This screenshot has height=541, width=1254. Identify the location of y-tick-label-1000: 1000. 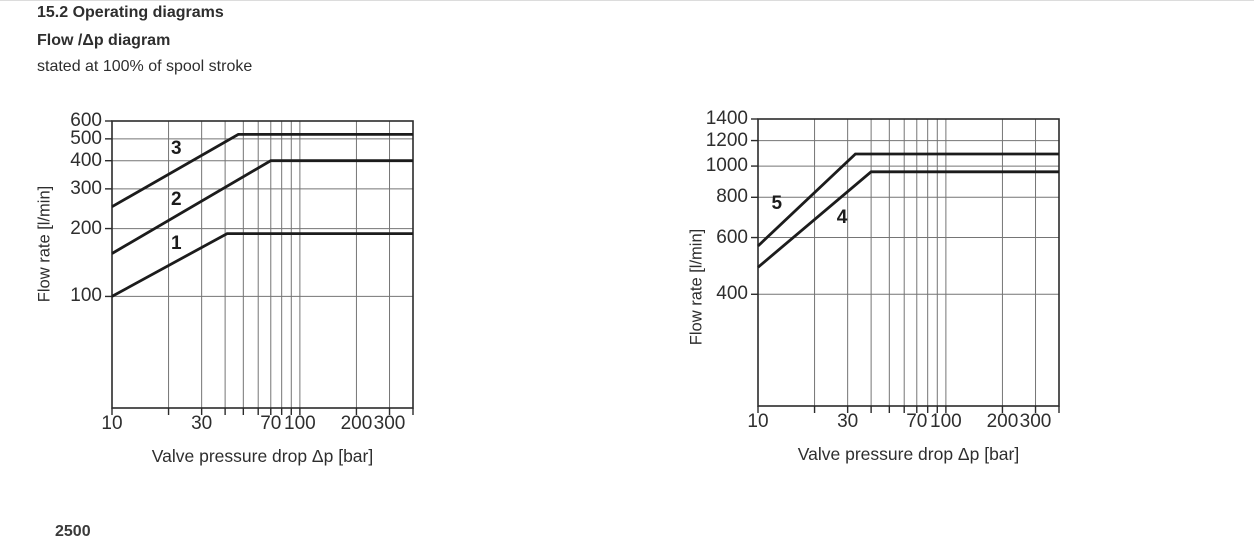
(726, 166).